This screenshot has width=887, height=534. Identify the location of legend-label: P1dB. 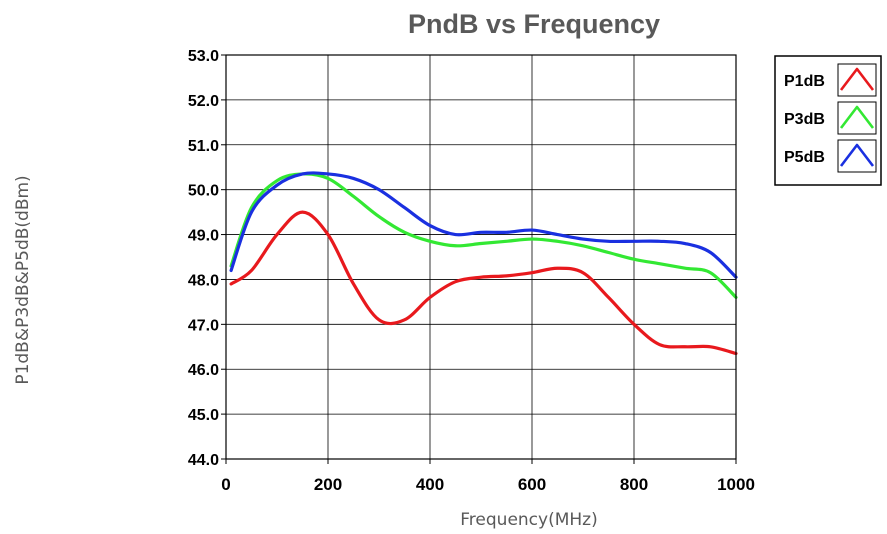
(804, 81).